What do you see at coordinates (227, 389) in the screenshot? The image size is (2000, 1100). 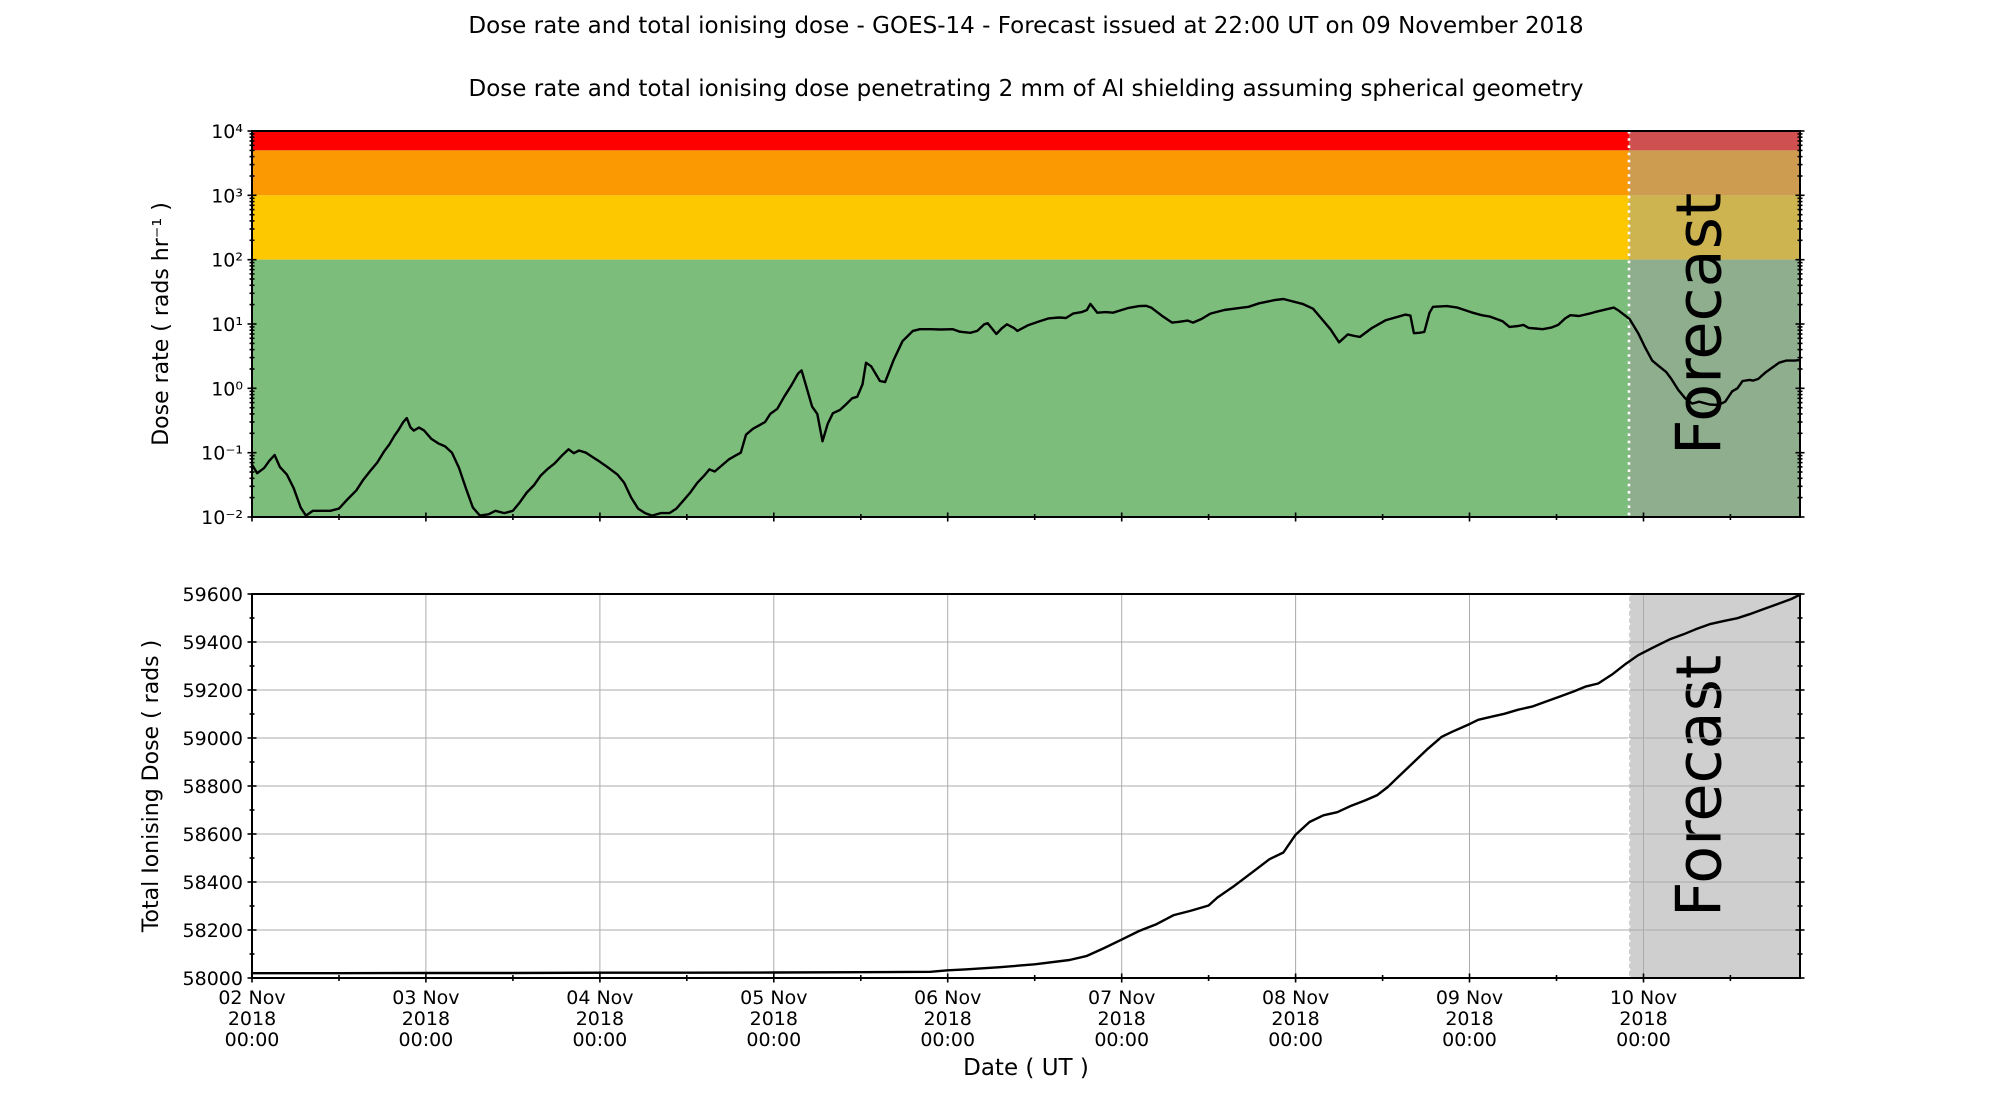 I see `svg-text: 10⁰` at bounding box center [227, 389].